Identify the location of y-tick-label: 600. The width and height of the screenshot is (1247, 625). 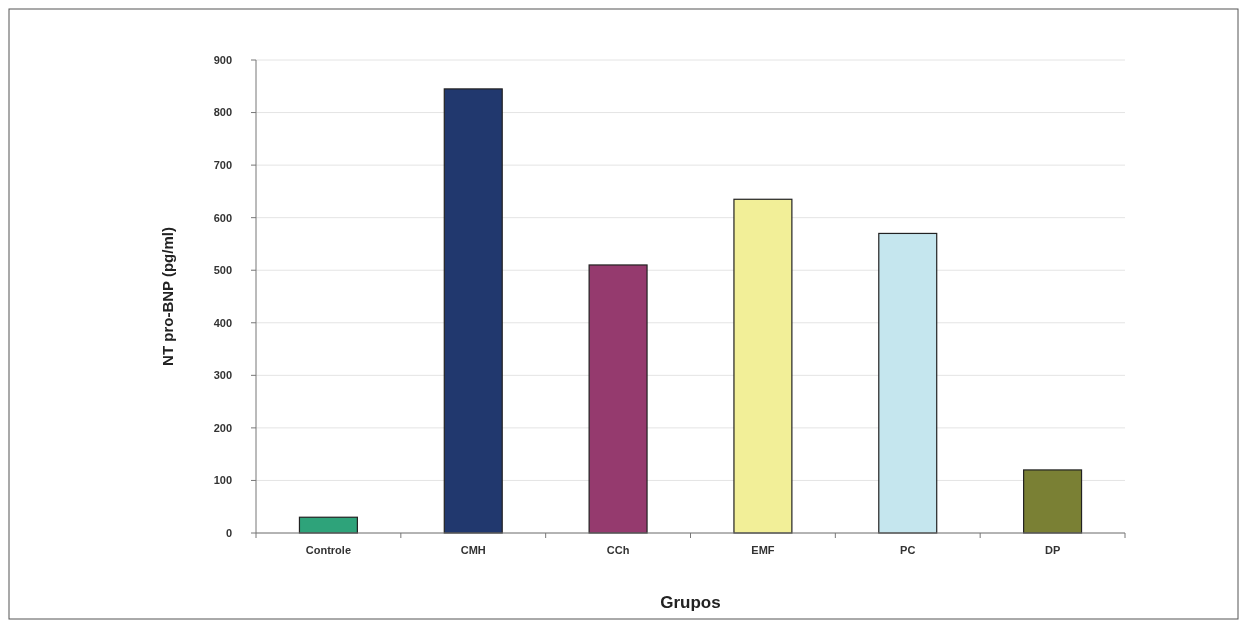
(222, 217).